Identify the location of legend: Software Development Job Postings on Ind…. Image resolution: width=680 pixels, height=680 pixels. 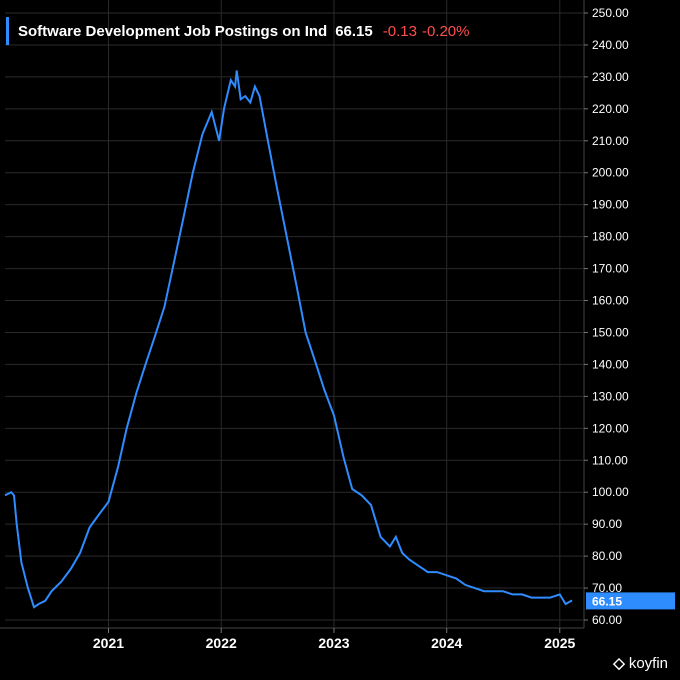
(237, 31).